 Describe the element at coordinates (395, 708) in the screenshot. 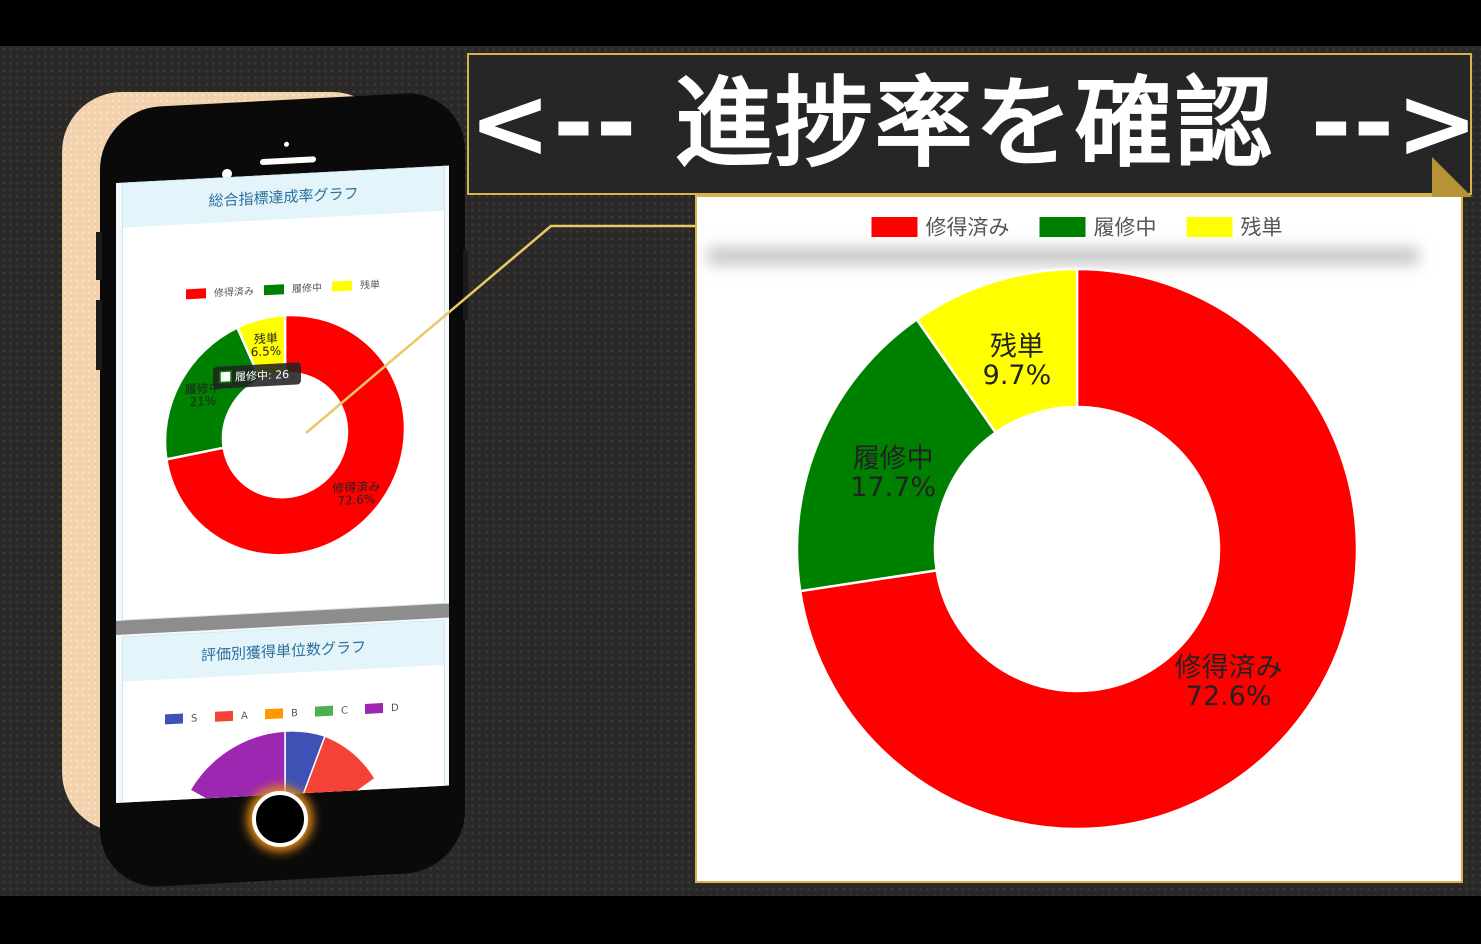

I see `legend-label: D` at that location.